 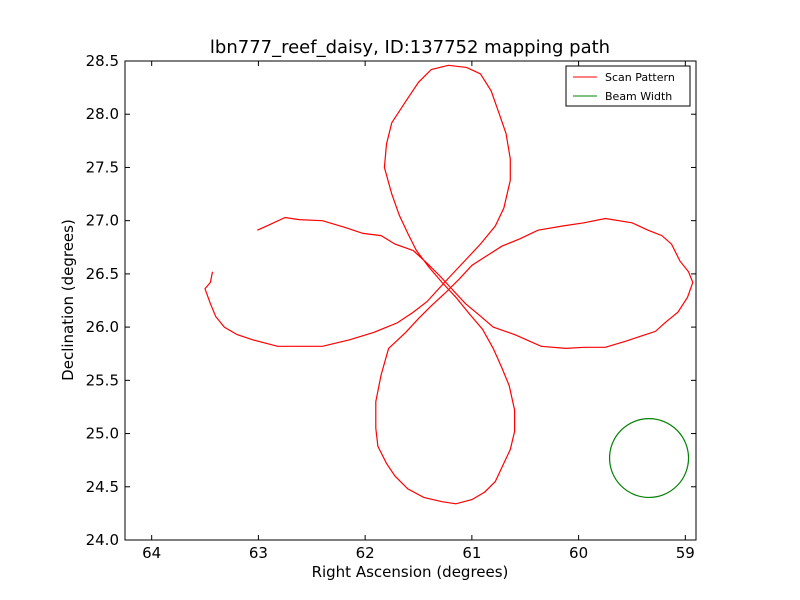 I want to click on y-tick-label: 24.5, so click(x=102, y=487).